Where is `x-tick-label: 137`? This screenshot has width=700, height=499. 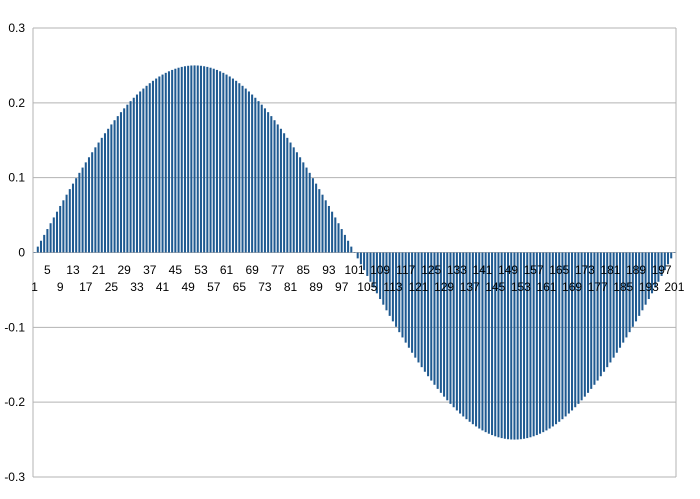 x-tick-label: 137 is located at coordinates (470, 287).